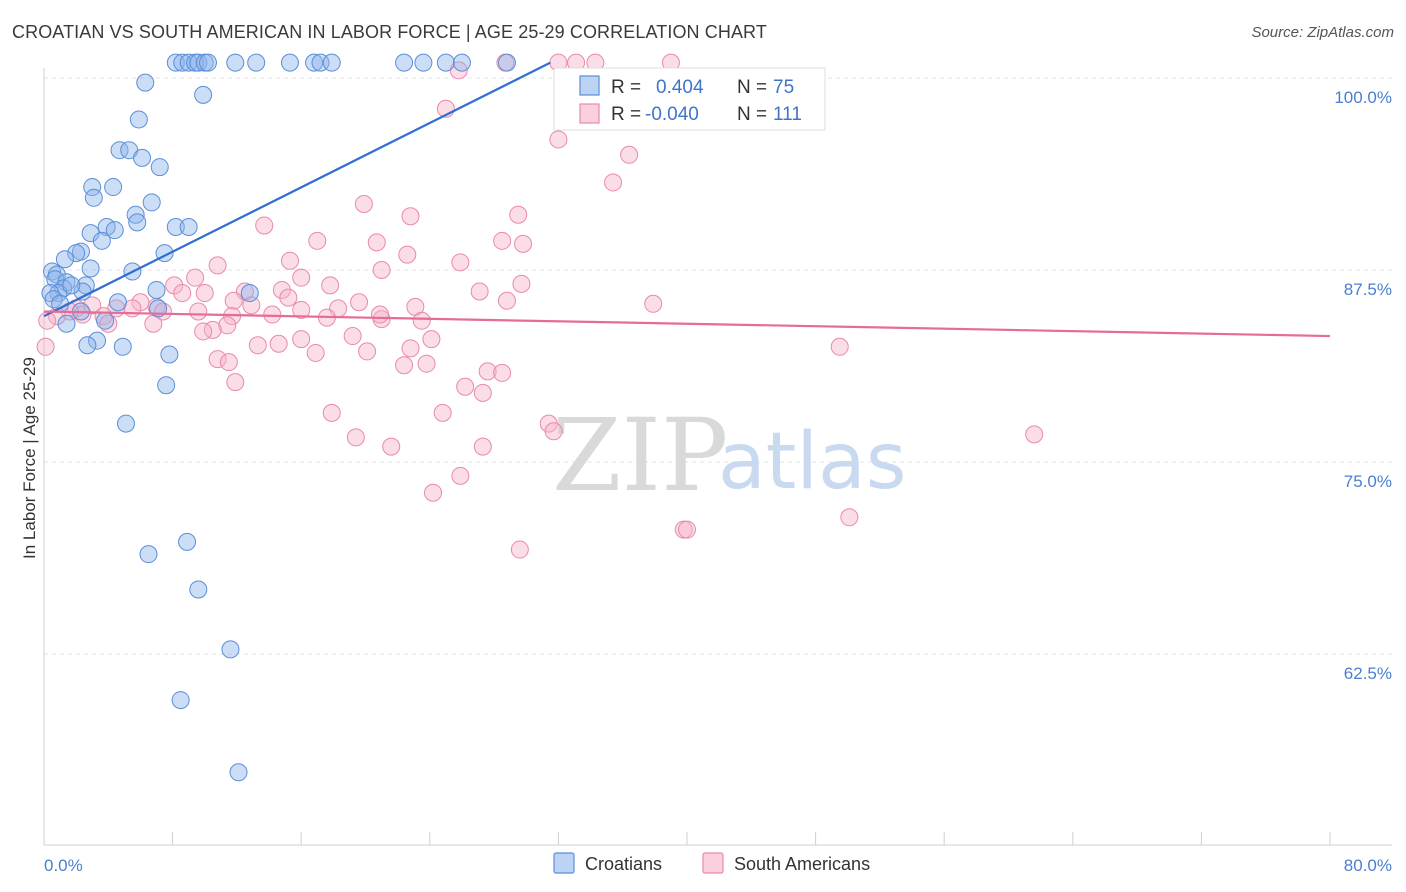 Image resolution: width=1406 pixels, height=892 pixels. Describe the element at coordinates (687, 324) in the screenshot. I see `south-americans-trend-line` at that location.